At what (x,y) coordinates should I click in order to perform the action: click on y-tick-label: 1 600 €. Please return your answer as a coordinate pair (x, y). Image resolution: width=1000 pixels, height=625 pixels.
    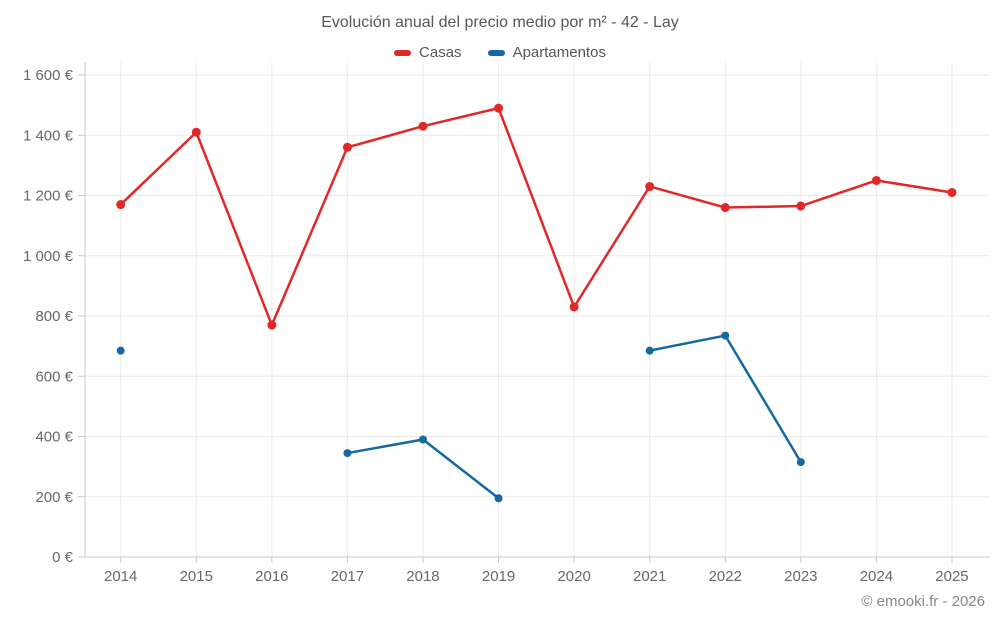
    Looking at the image, I should click on (48, 75).